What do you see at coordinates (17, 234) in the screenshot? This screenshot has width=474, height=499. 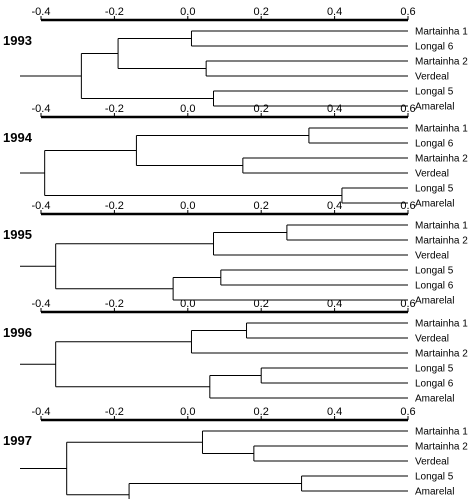 I see `year-label: 1995` at bounding box center [17, 234].